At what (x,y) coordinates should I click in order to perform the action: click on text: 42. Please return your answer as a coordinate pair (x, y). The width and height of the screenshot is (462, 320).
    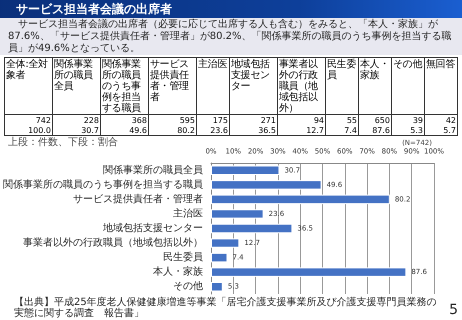
    Looking at the image, I should click on (441, 119).